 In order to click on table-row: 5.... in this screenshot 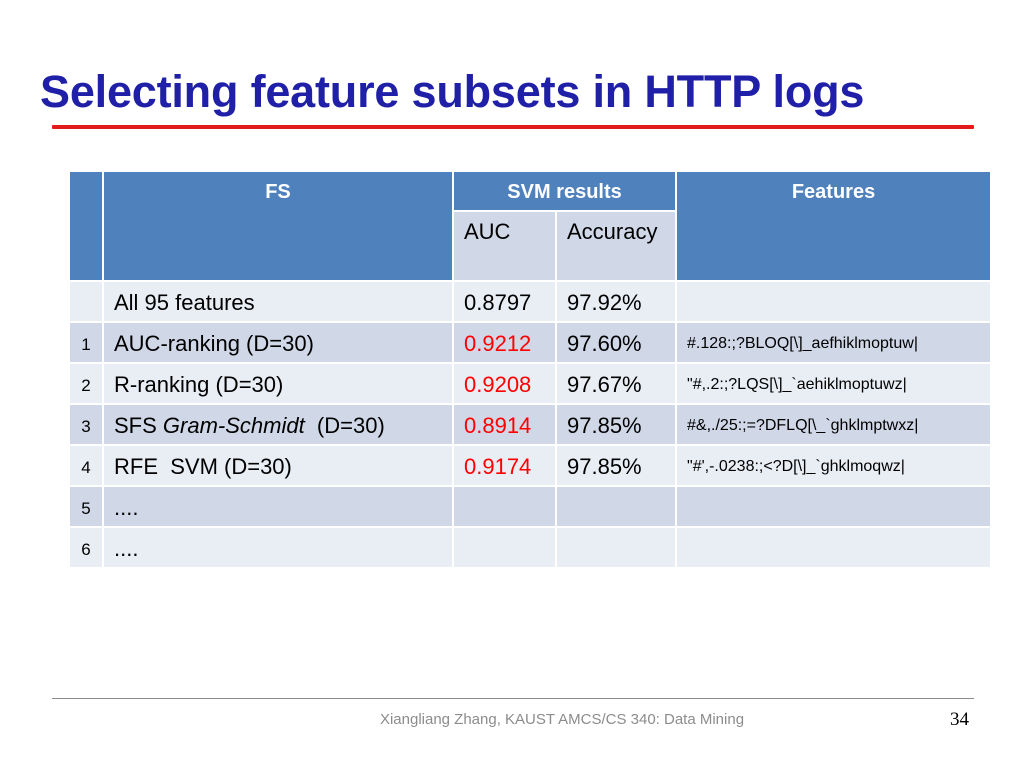, I will do `click(530, 506)`.